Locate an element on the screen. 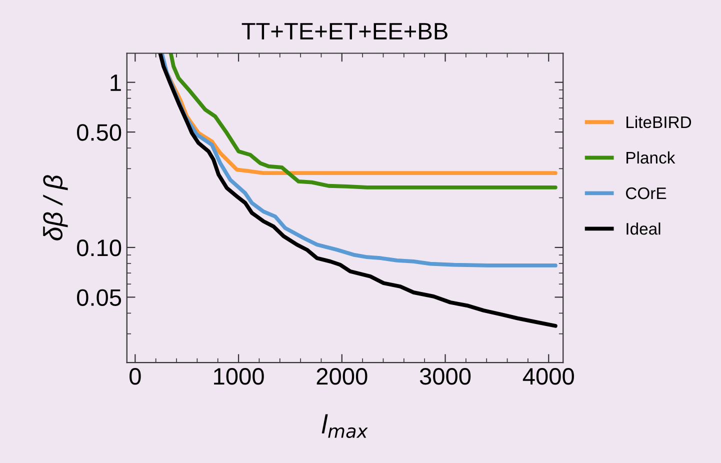  x-tick-label: 1000 is located at coordinates (239, 376).